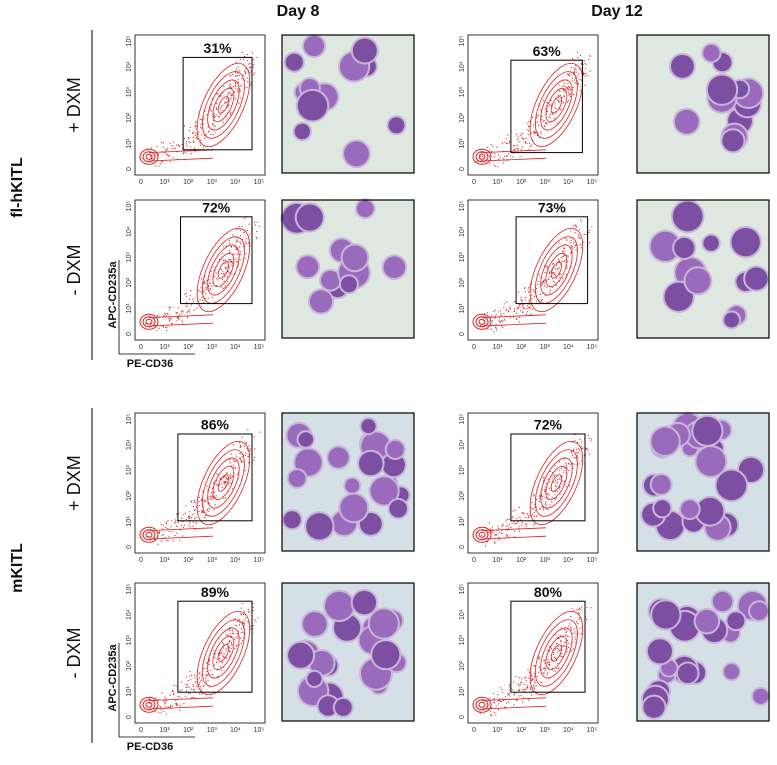 This screenshot has width=777, height=765. I want to click on y-tick-label: 10⁵, so click(129, 589).